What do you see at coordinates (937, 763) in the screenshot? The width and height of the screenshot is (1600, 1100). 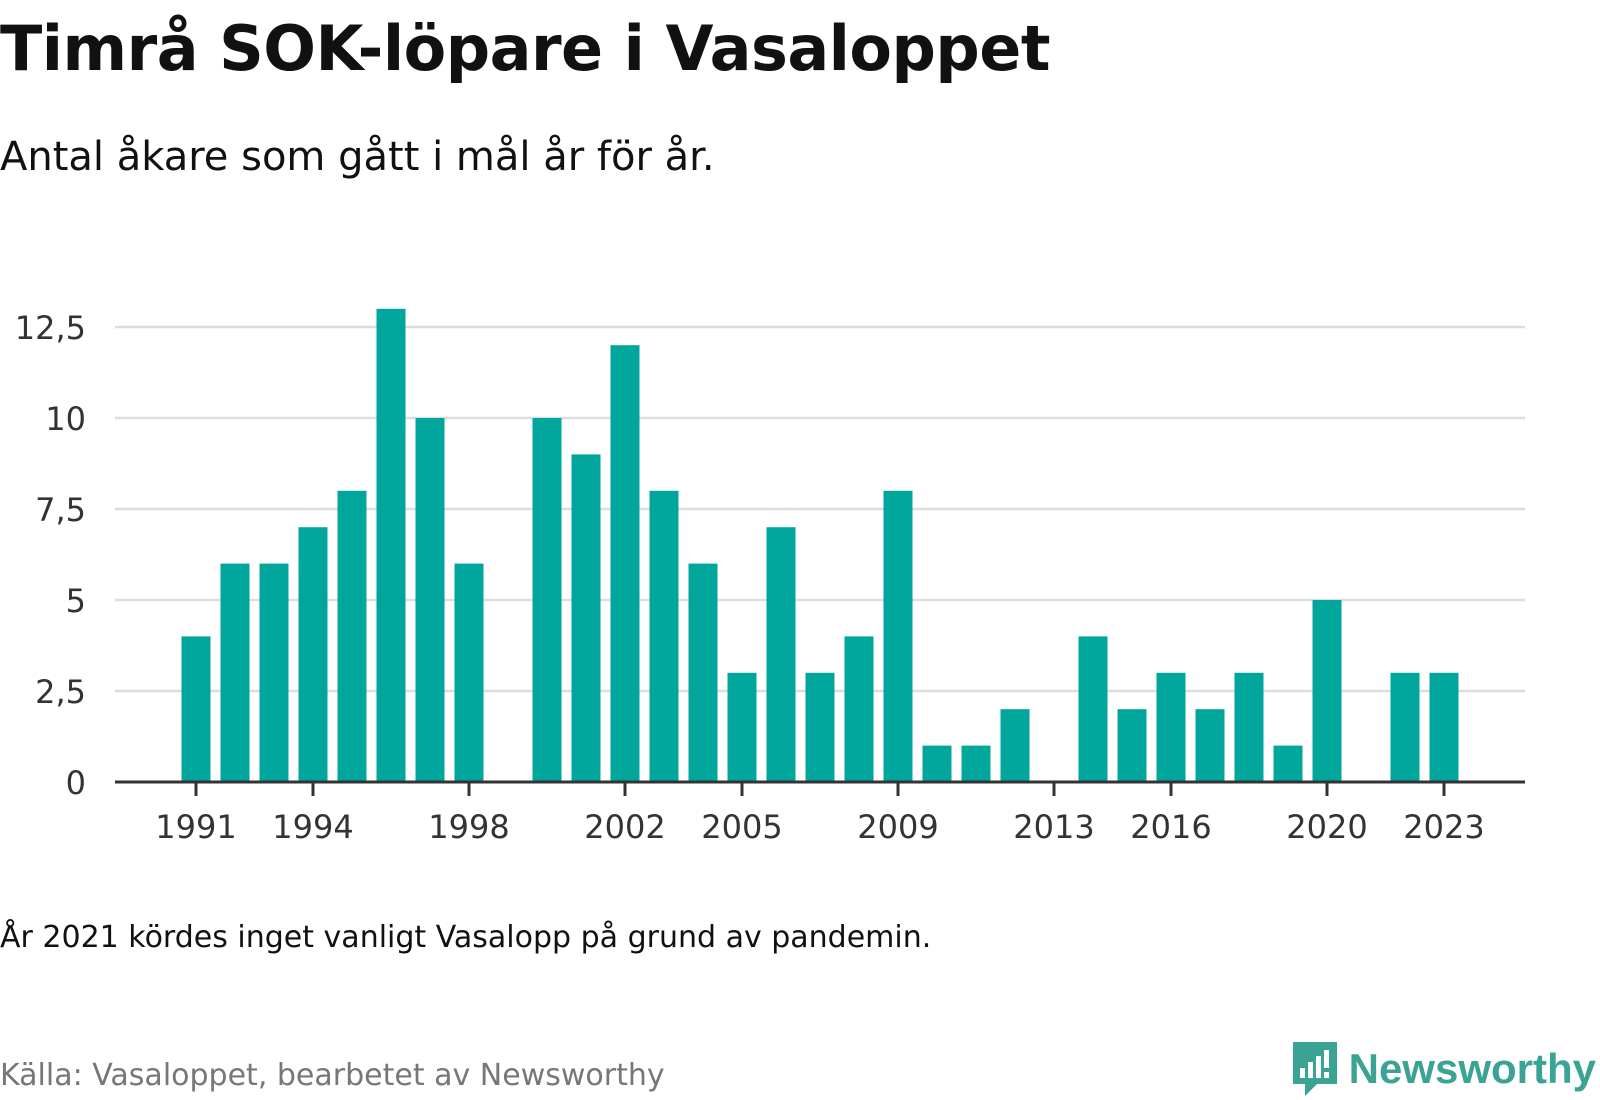 I see `bar-2010` at bounding box center [937, 763].